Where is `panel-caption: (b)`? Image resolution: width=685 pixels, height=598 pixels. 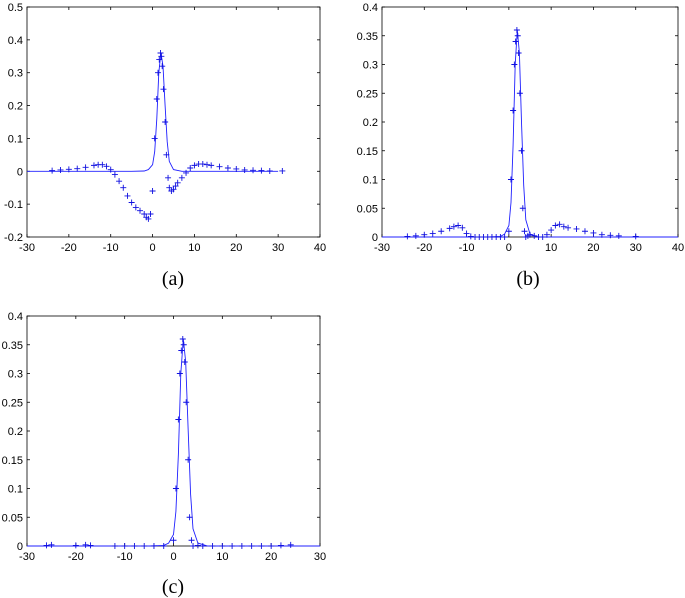 panel-caption: (b) is located at coordinates (527, 279).